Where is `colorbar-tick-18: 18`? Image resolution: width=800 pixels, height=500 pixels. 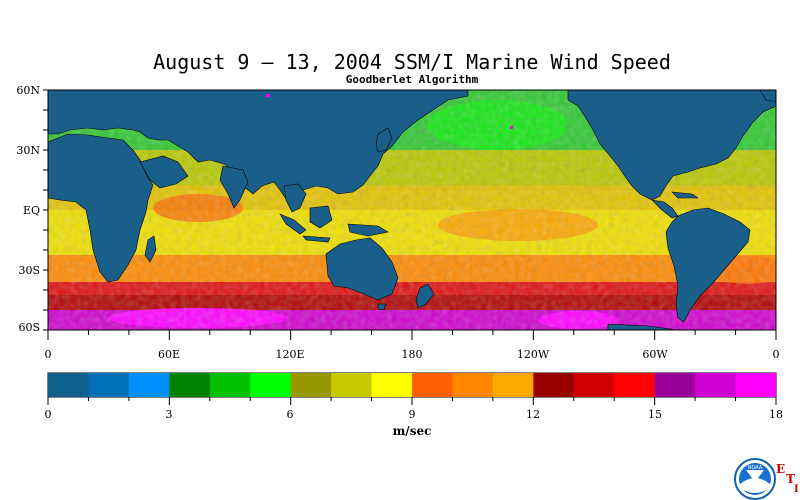
colorbar-tick-18: 18 is located at coordinates (776, 414).